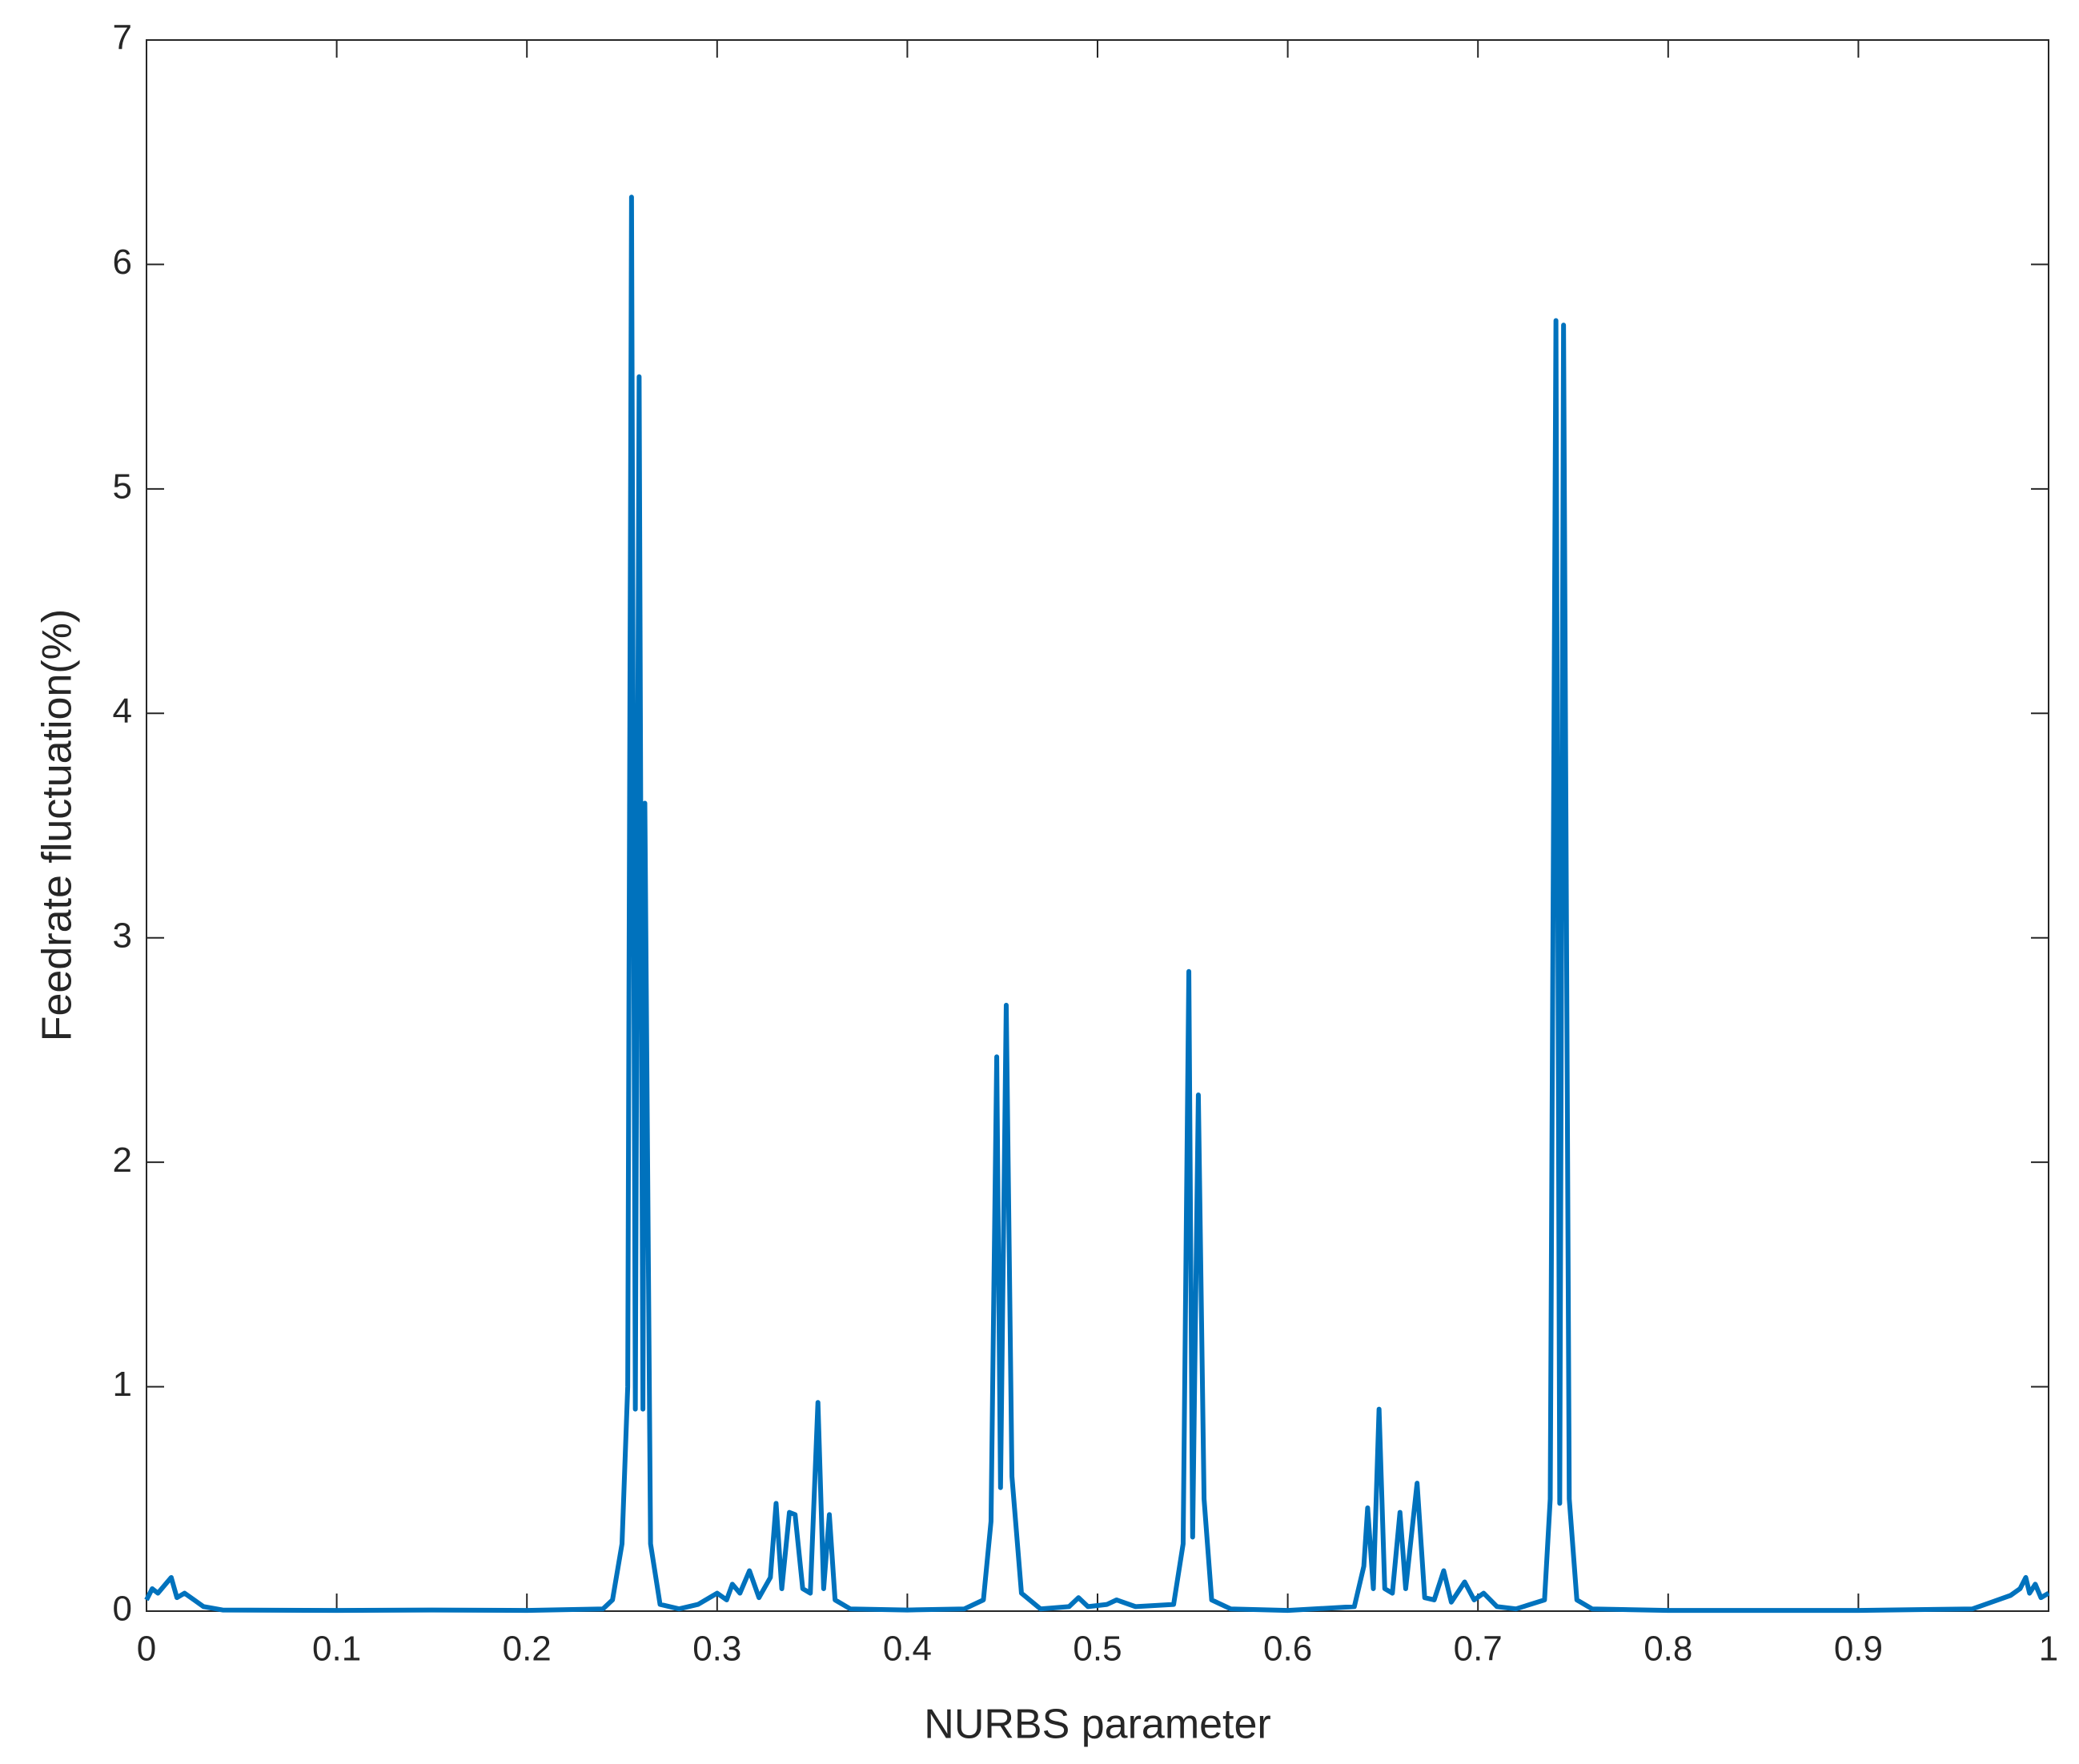  What do you see at coordinates (336, 1649) in the screenshot?
I see `x-tick-label: 0.1` at bounding box center [336, 1649].